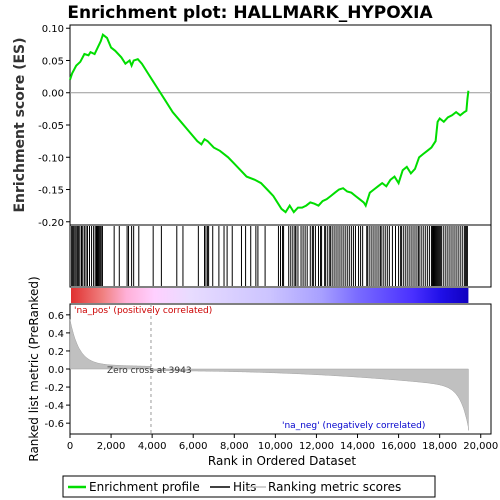 Image resolution: width=500 pixels, height=500 pixels. Describe the element at coordinates (51, 158) in the screenshot. I see `es-y-tick-label: -0.10` at that location.